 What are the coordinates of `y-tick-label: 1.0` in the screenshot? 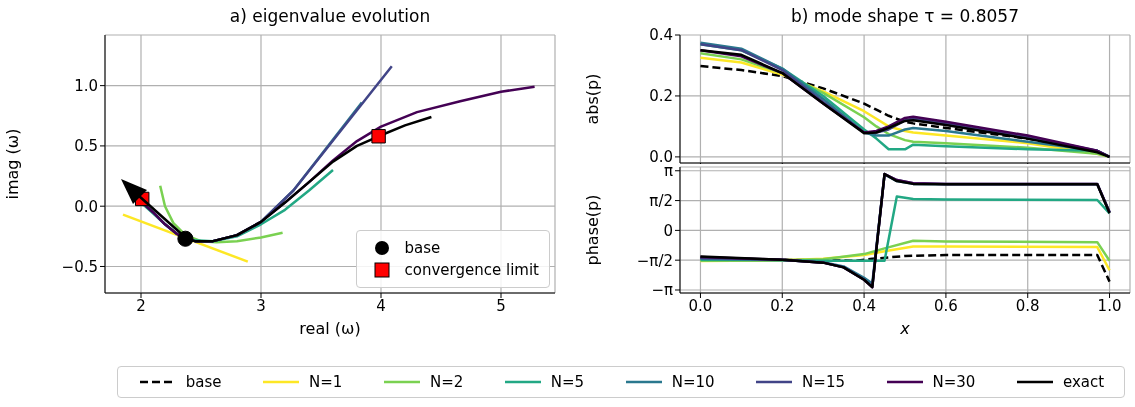 It's located at (86, 85).